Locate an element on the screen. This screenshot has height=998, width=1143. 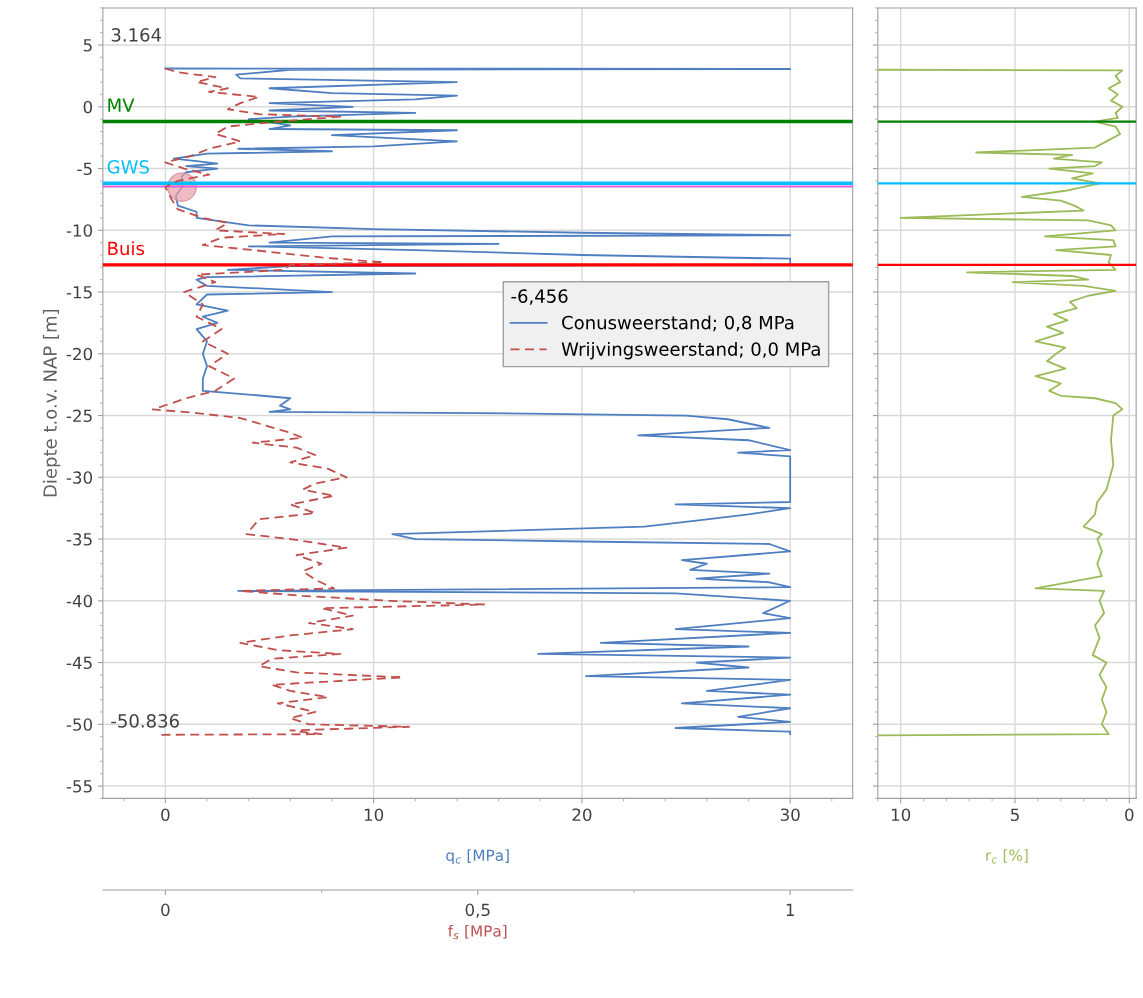
x2-tick-label: 0,5 is located at coordinates (477, 910).